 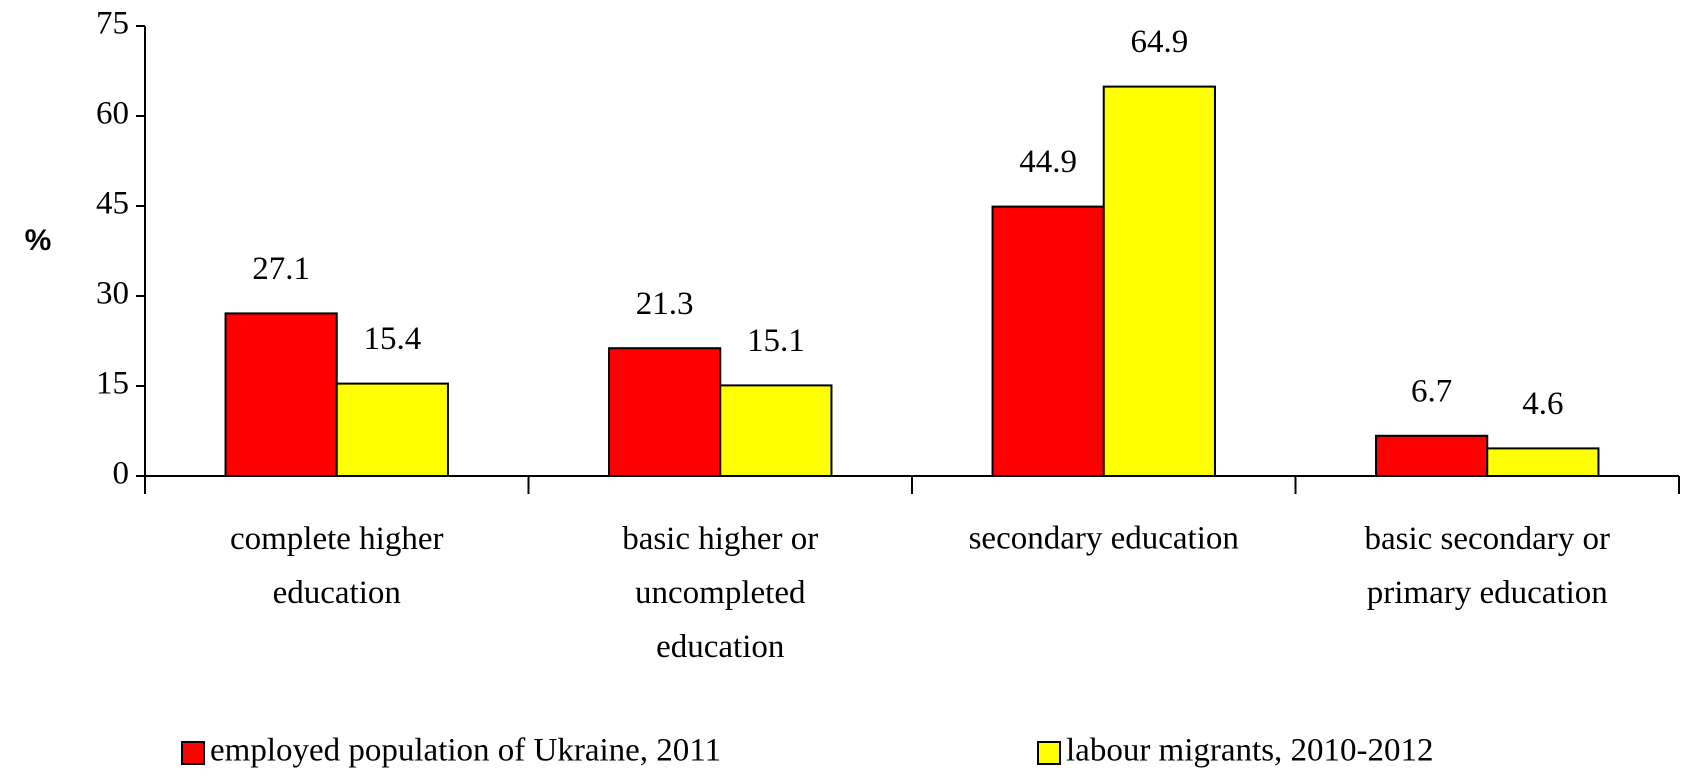 I want to click on data-label: 44.9, so click(x=1048, y=162).